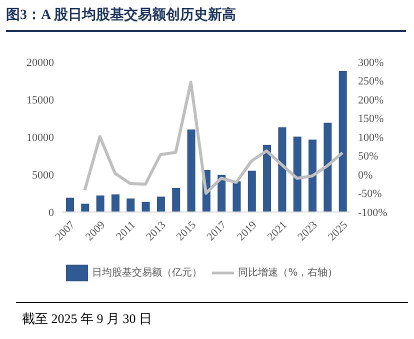 Image resolution: width=414 pixels, height=339 pixels. What do you see at coordinates (40, 62) in the screenshot?
I see `y-tick-label: 20000` at bounding box center [40, 62].